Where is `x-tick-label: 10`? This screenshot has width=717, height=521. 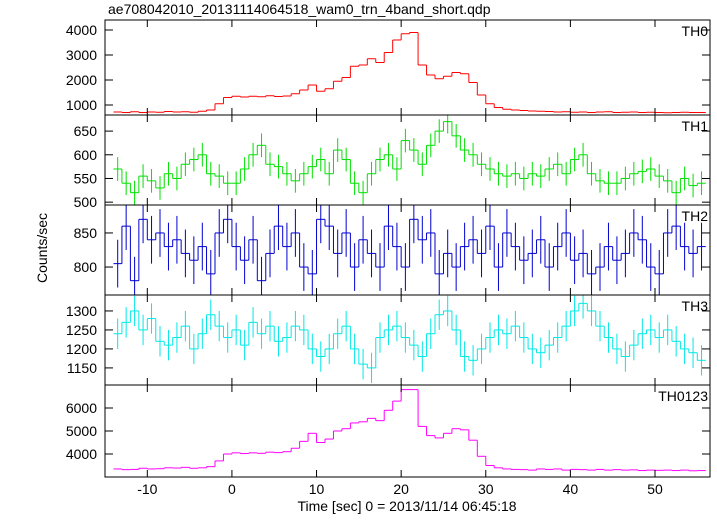
x-tick-label: 10 is located at coordinates (317, 489).